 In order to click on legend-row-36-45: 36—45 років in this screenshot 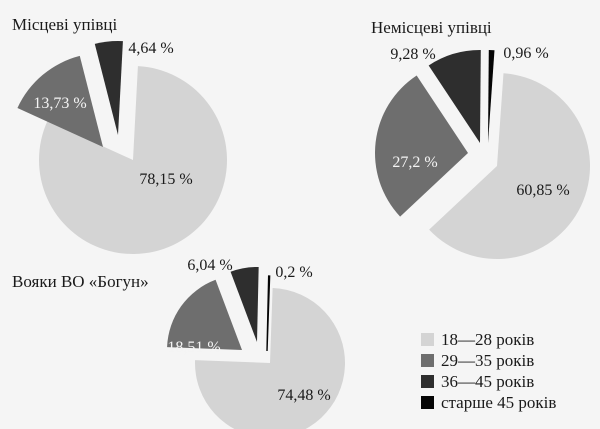, I will do `click(488, 381)`.